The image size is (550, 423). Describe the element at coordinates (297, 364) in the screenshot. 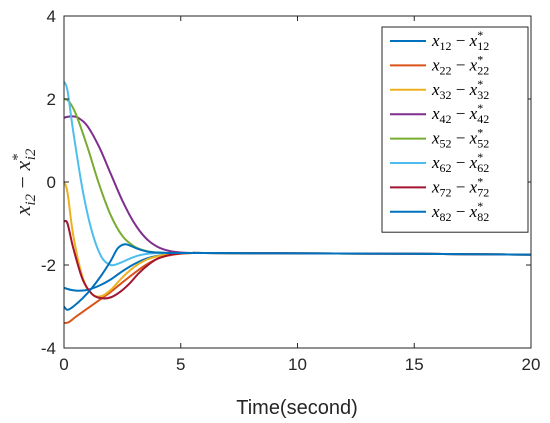

I see `x-tick-label: 10` at that location.